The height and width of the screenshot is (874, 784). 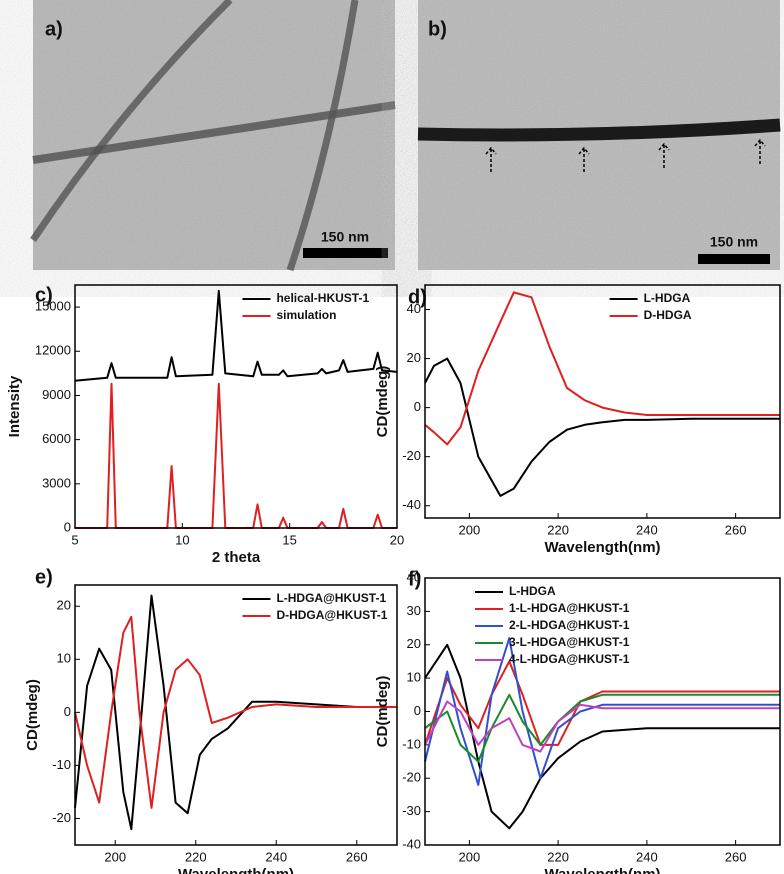 What do you see at coordinates (569, 625) in the screenshot?
I see `legend-label: 2-L-HDGA@HKUST-1` at bounding box center [569, 625].